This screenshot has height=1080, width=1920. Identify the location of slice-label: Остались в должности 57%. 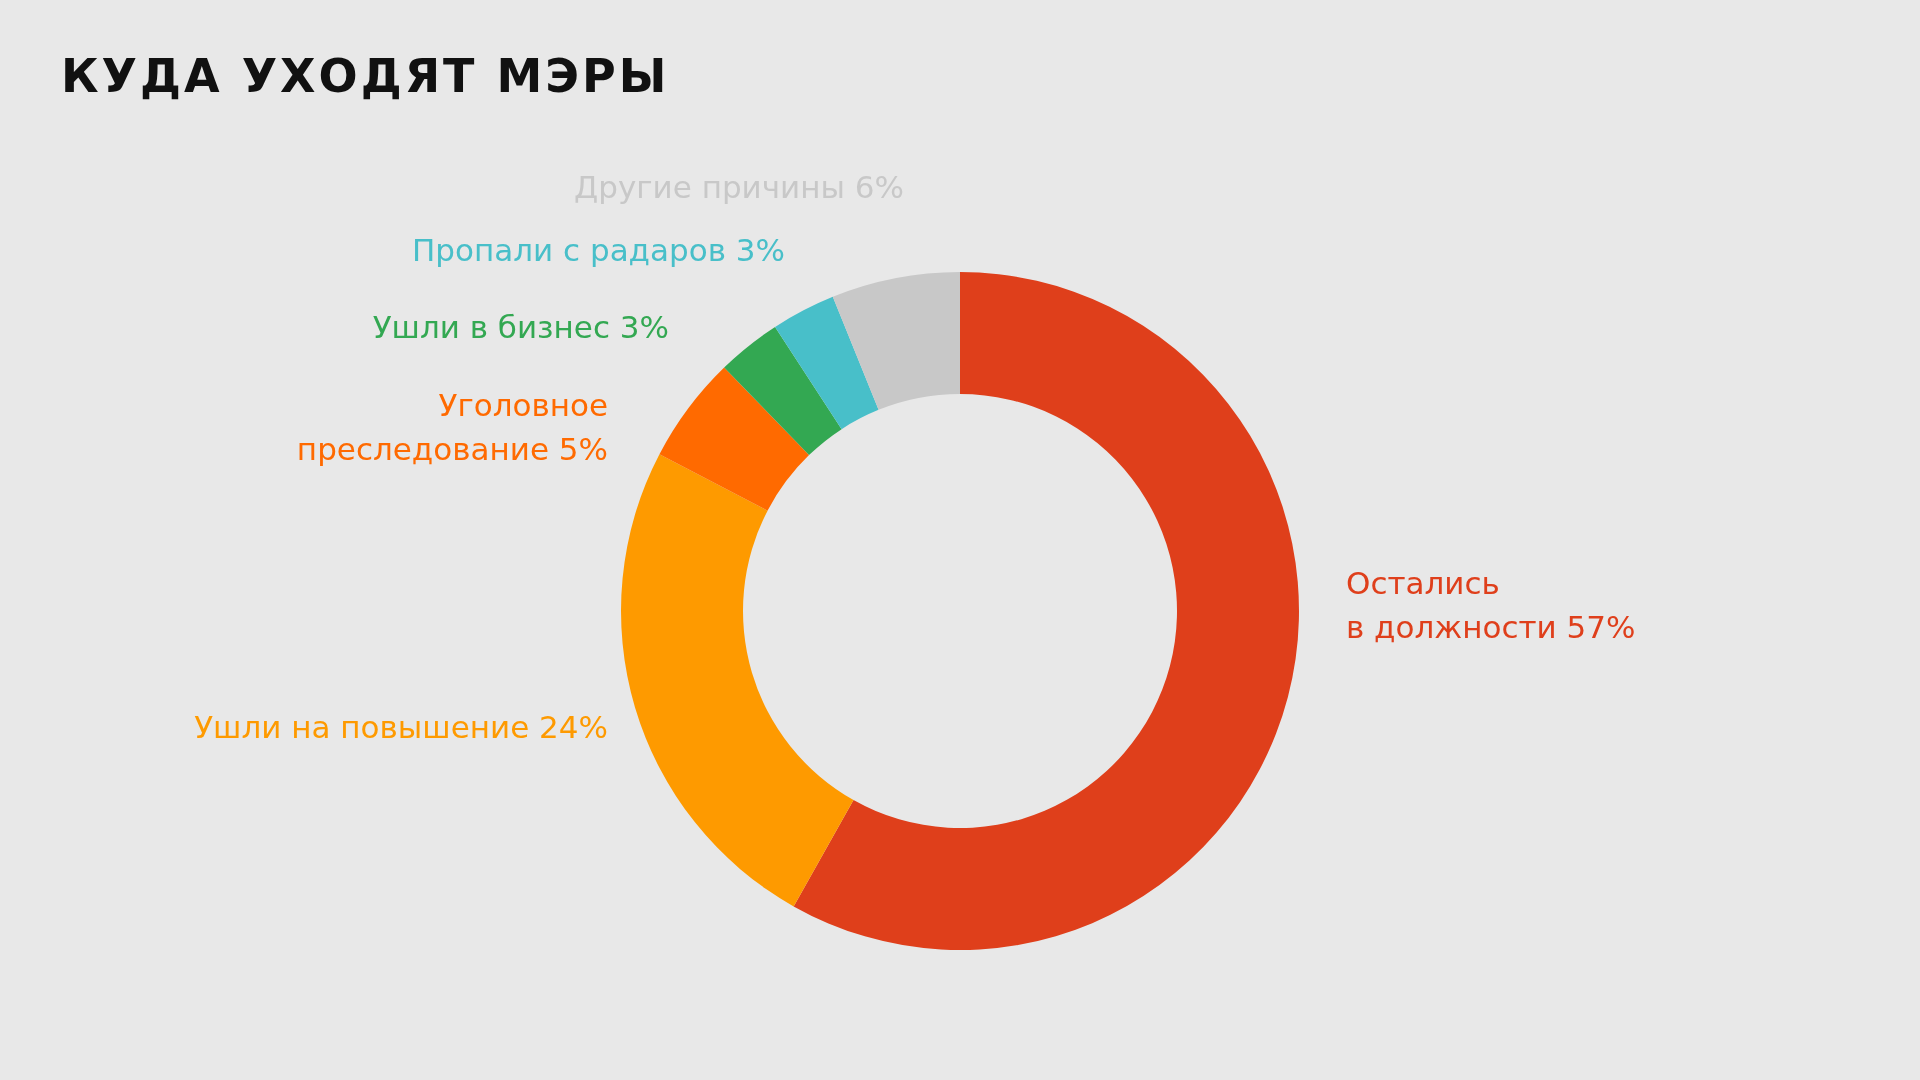
(1491, 605).